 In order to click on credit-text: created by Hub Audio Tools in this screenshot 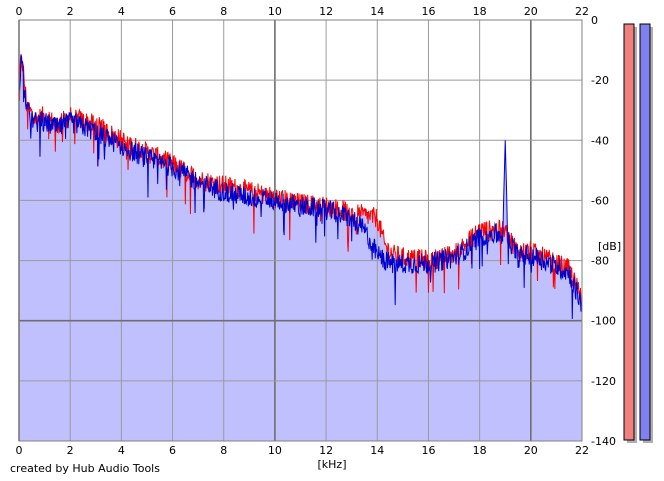, I will do `click(85, 468)`.